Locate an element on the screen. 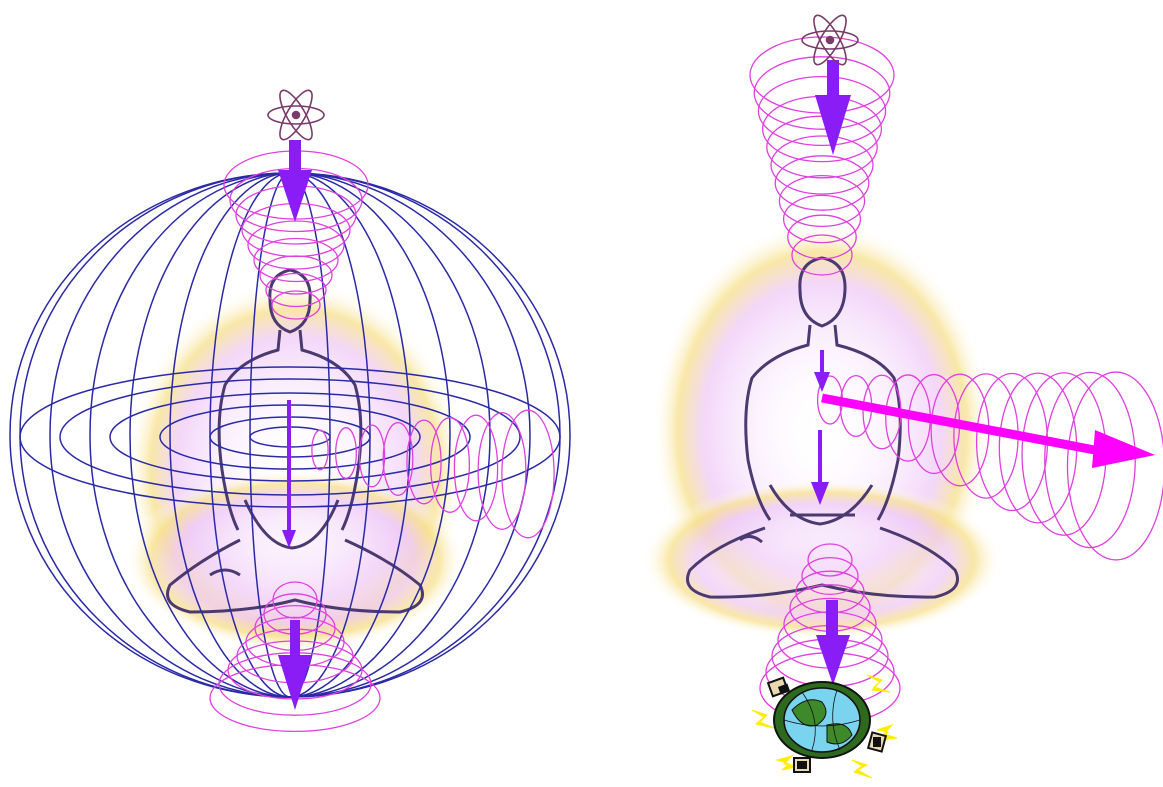 This screenshot has height=787, width=1163. outward-arrow is located at coordinates (988, 430).